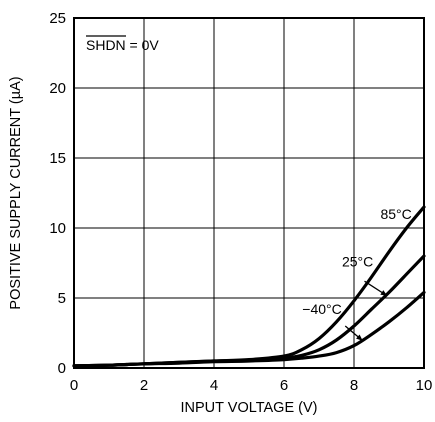 Image resolution: width=435 pixels, height=422 pixels. I want to click on y-tick-label: 0, so click(62, 368).